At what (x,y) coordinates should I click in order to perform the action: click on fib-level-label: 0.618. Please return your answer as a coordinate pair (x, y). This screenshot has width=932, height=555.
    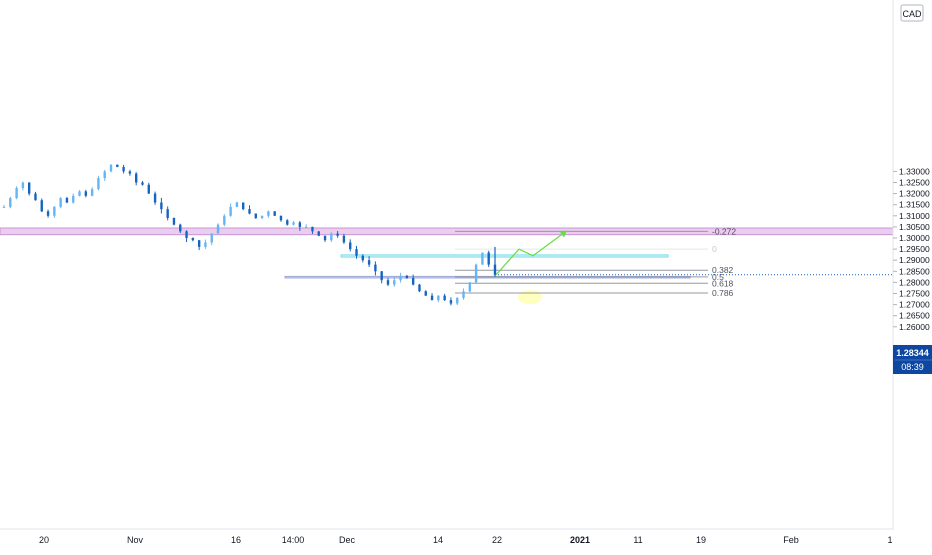
    Looking at the image, I should click on (723, 283).